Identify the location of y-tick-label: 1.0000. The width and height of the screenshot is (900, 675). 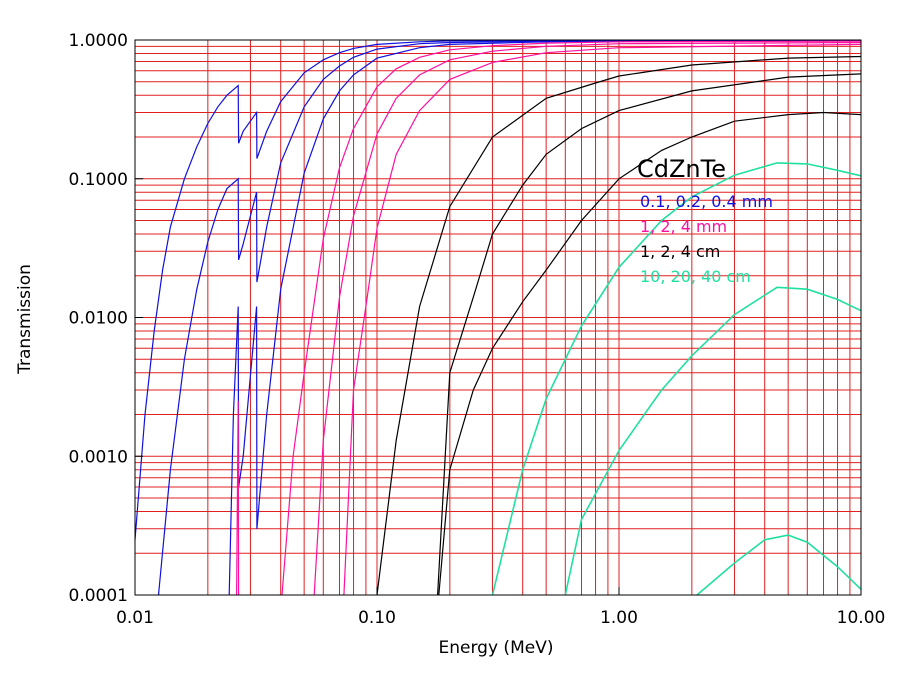
(98, 41).